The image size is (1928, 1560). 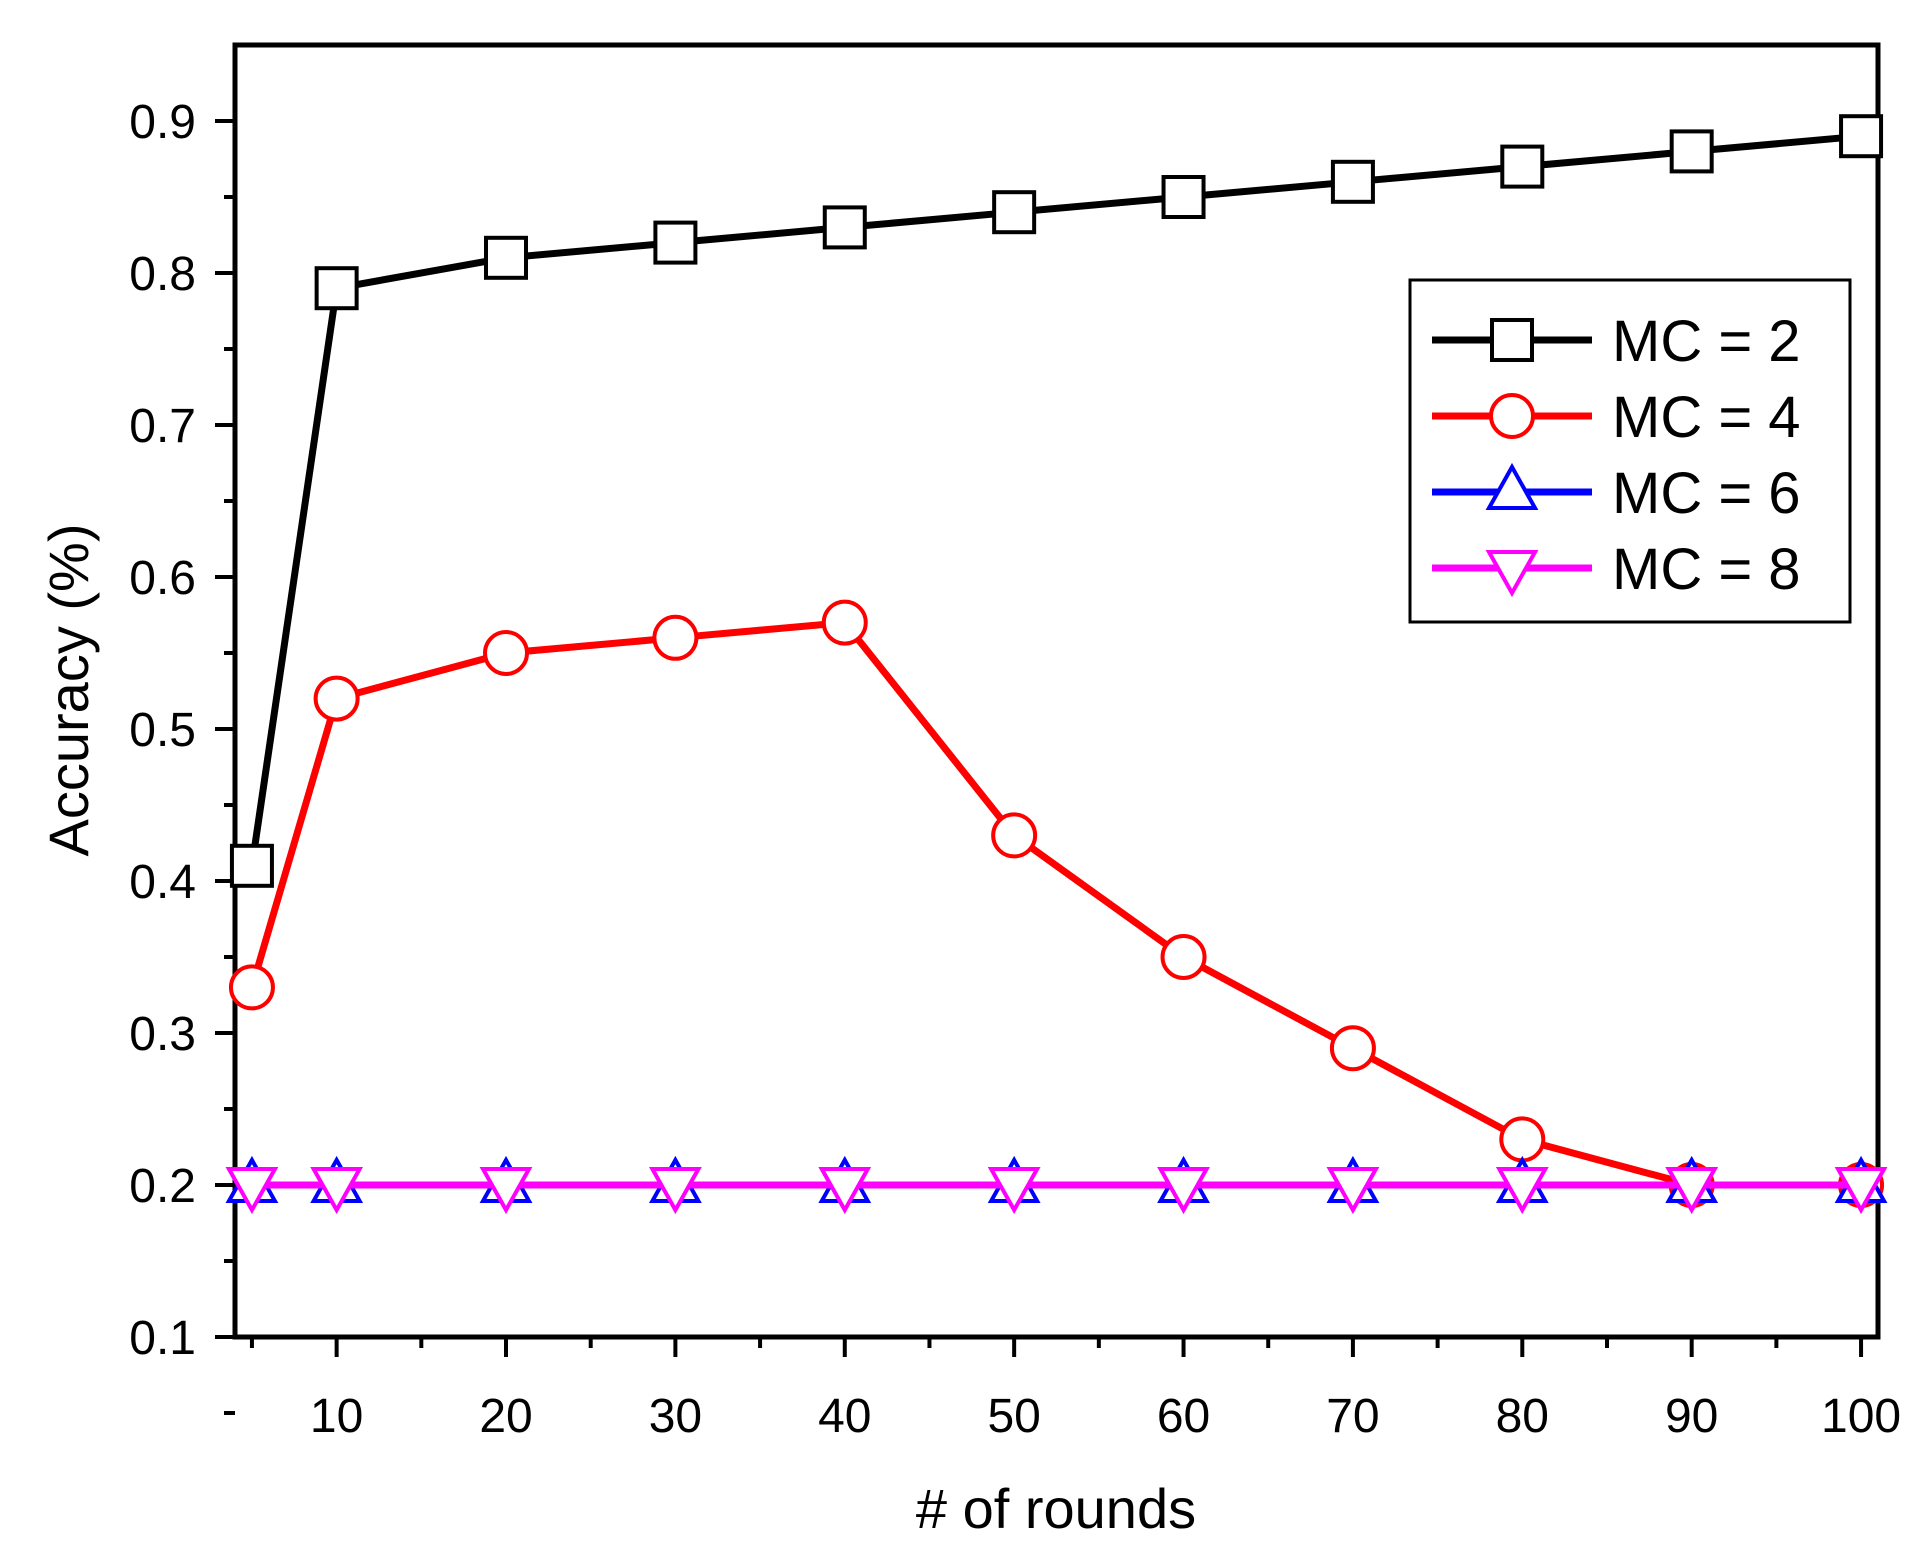 I want to click on legend-item: MC = 6, so click(x=1616, y=493).